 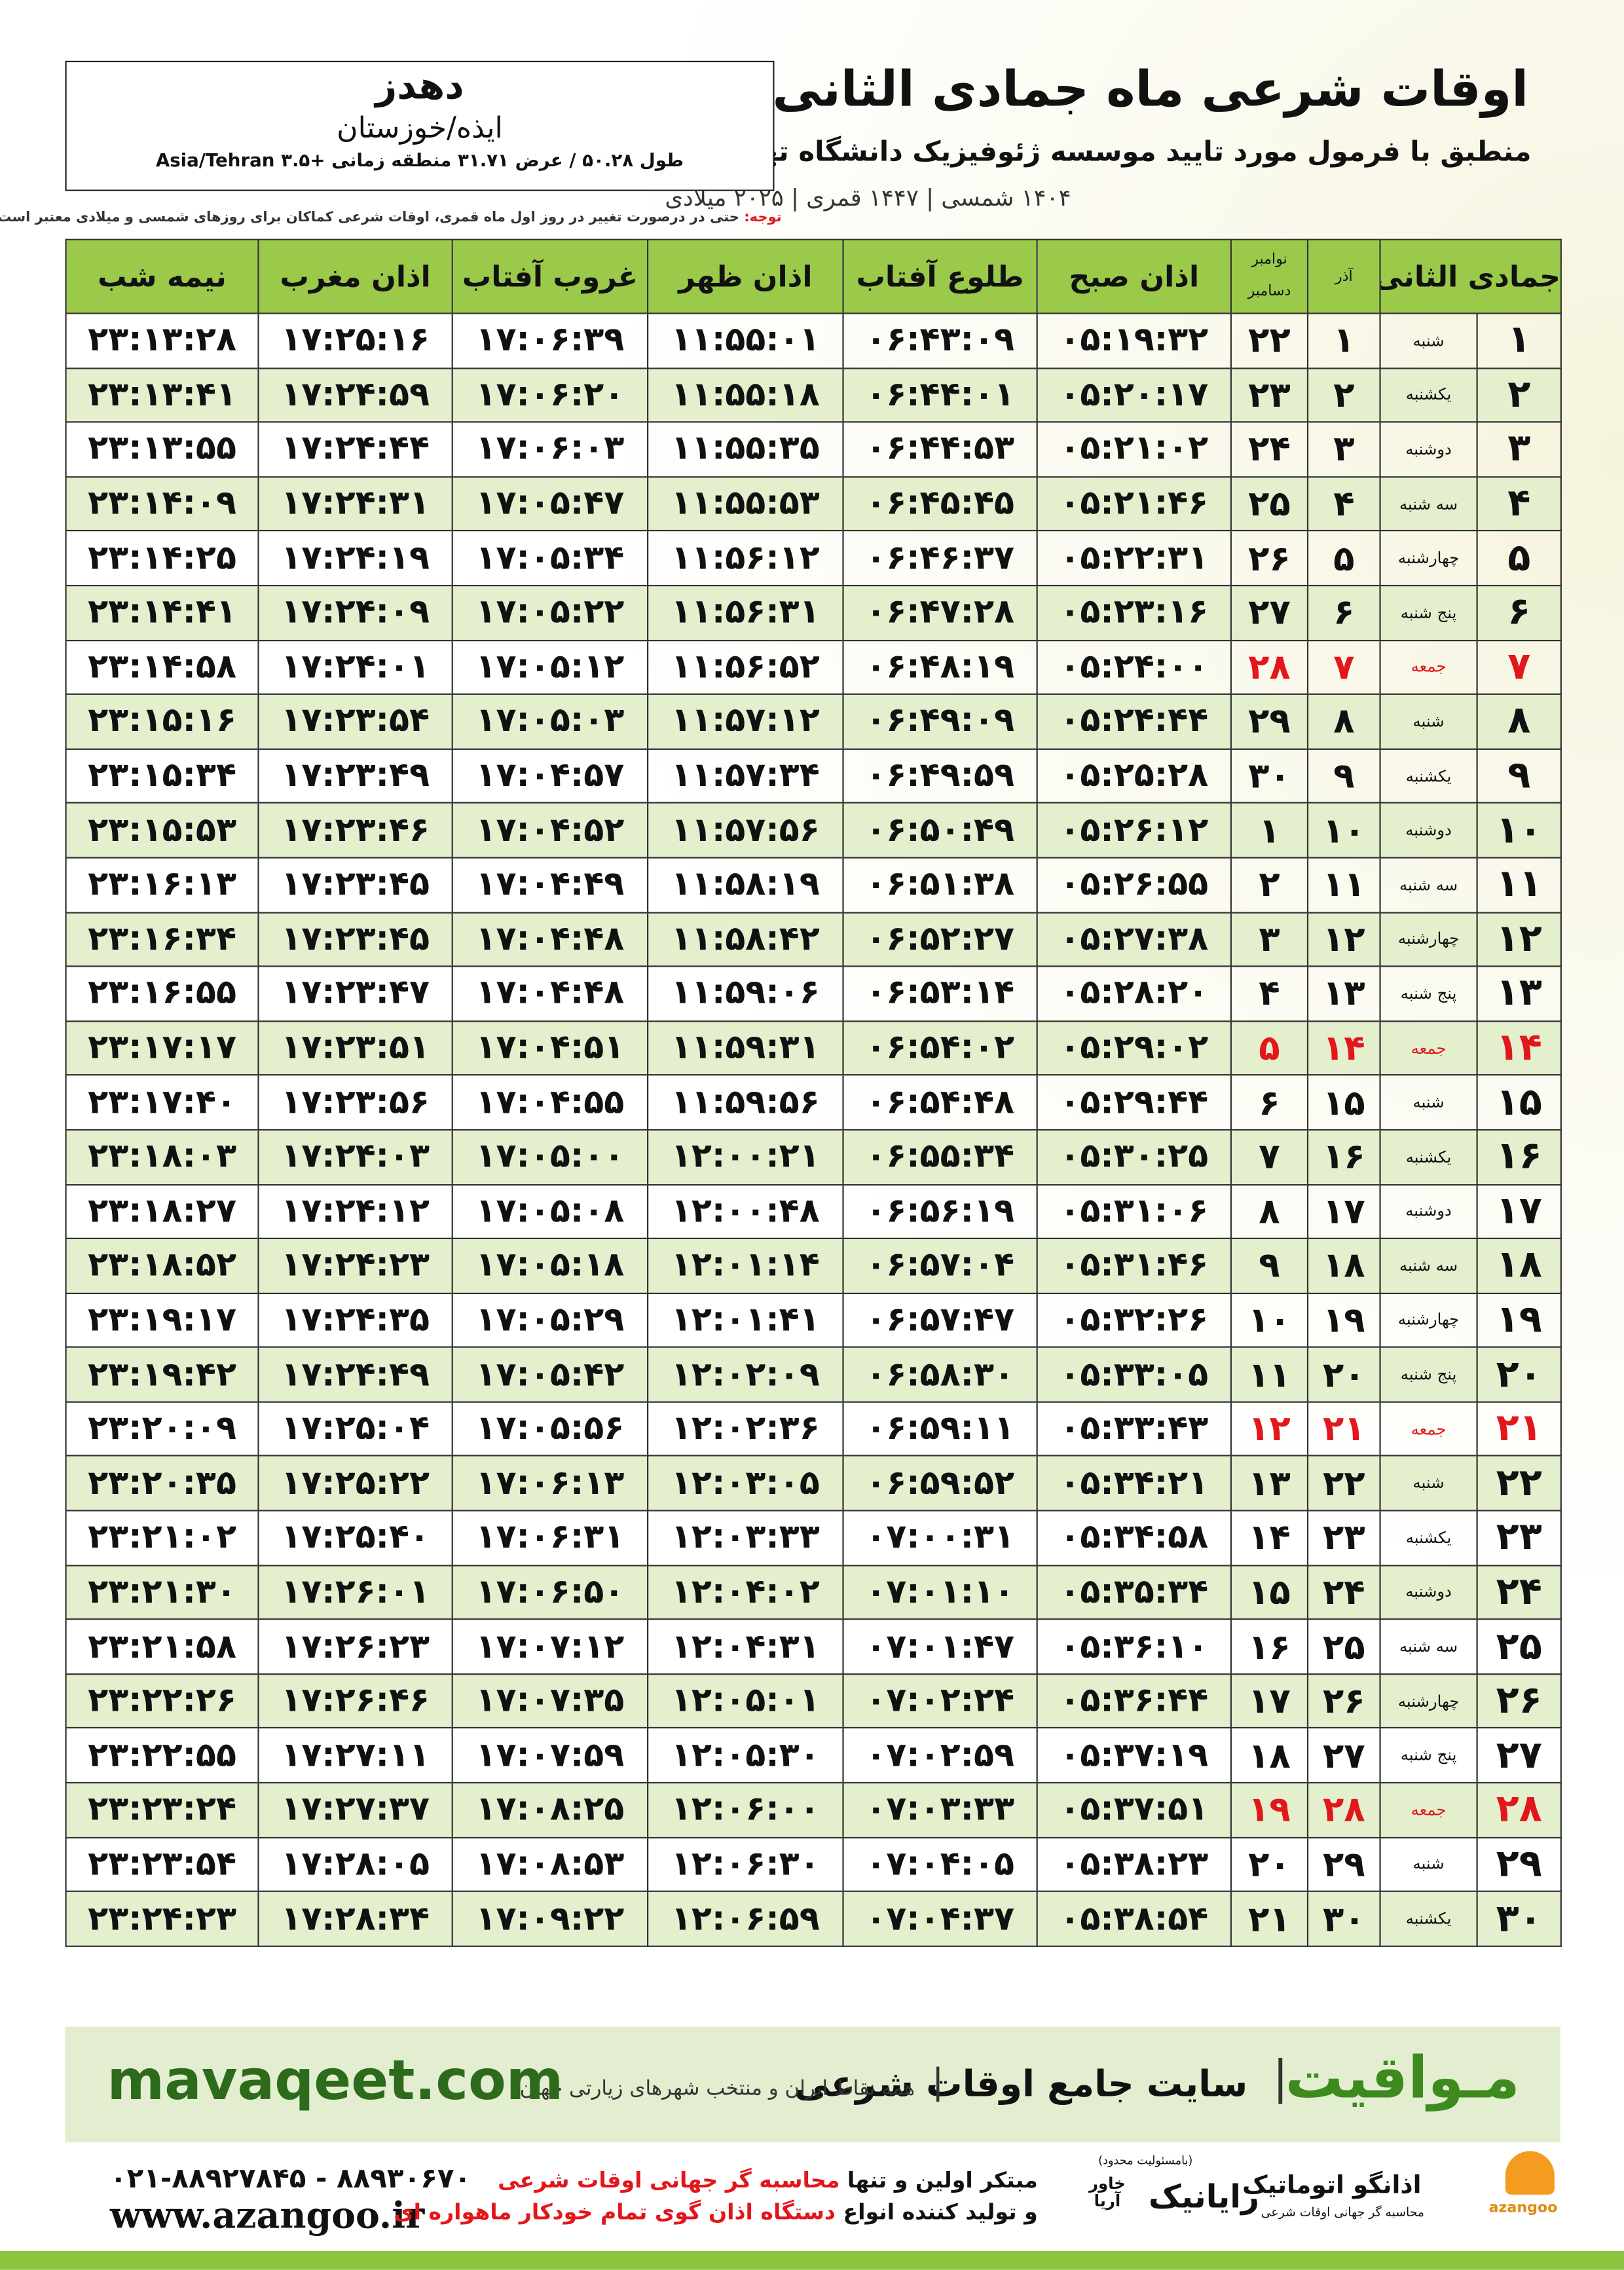 I want to click on dhuhr: ۱۲:۰۰:۴۸, so click(x=745, y=1211).